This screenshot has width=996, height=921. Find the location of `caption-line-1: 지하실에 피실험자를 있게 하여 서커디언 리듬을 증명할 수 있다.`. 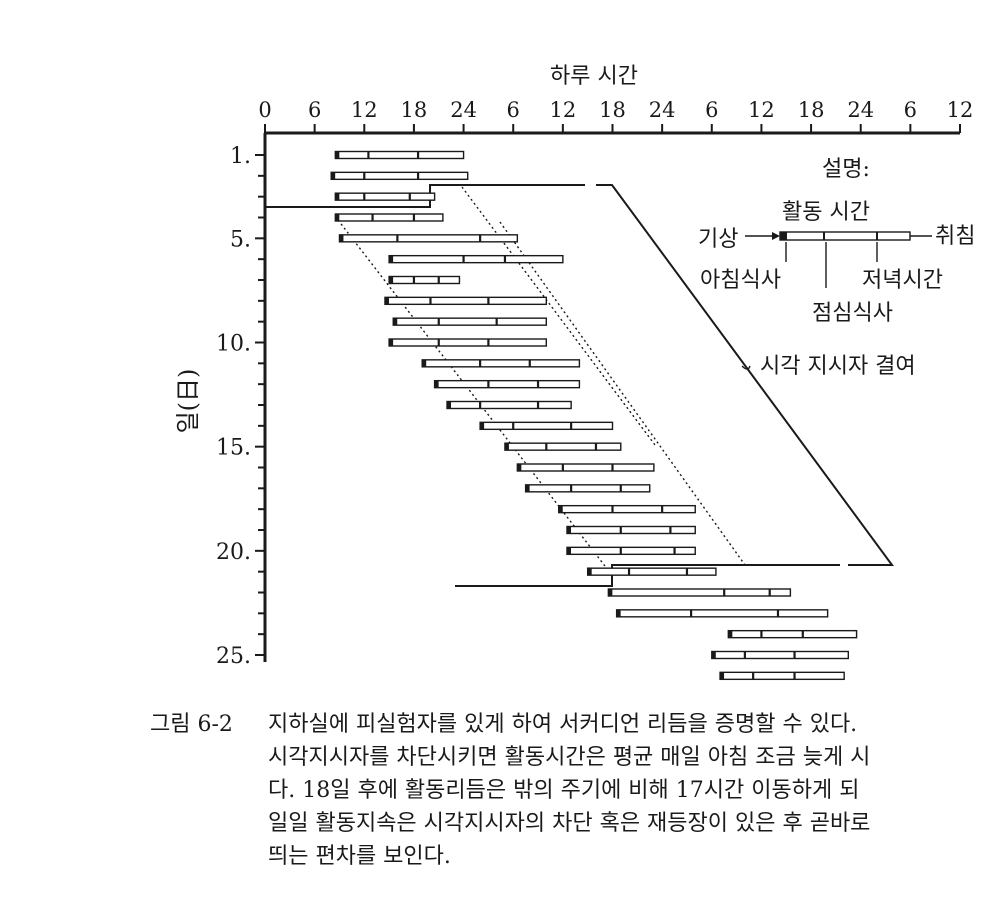

caption-line-1: 지하실에 피실험자를 있게 하여 서커디언 리듬을 증명할 수 있다. is located at coordinates (563, 724).